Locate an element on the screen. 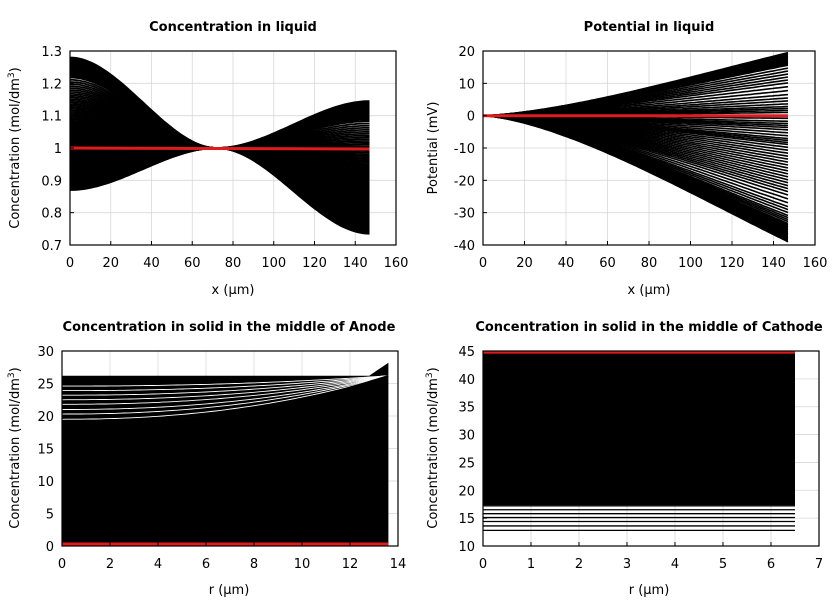  y-tick-label: -40 is located at coordinates (464, 246).